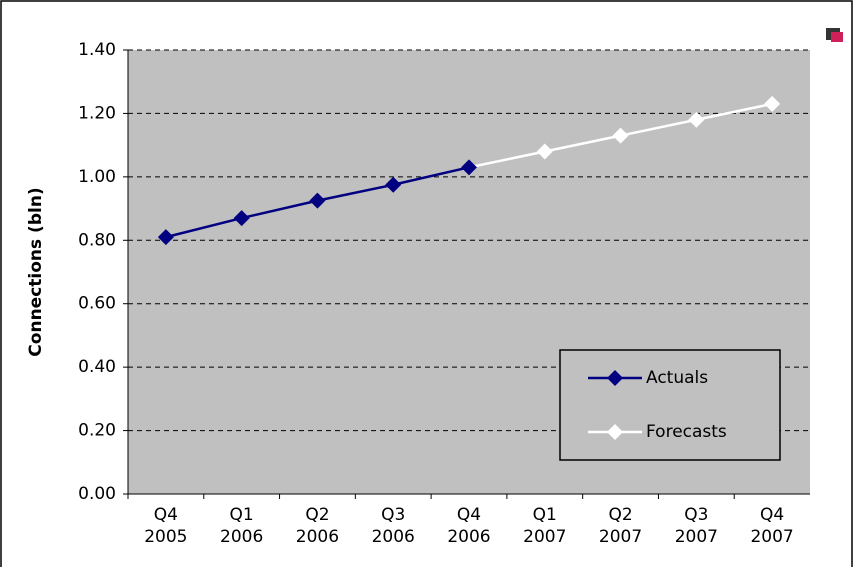  I want to click on x-tick-label: Q2 2007, so click(620, 526).